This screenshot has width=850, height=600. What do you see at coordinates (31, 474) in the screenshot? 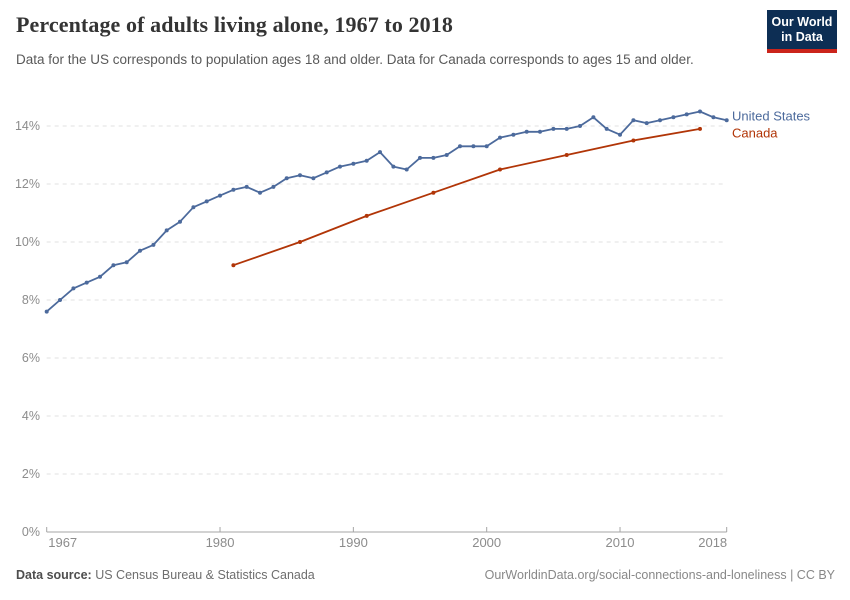
I see `y-tick-label: 2%` at bounding box center [31, 474].